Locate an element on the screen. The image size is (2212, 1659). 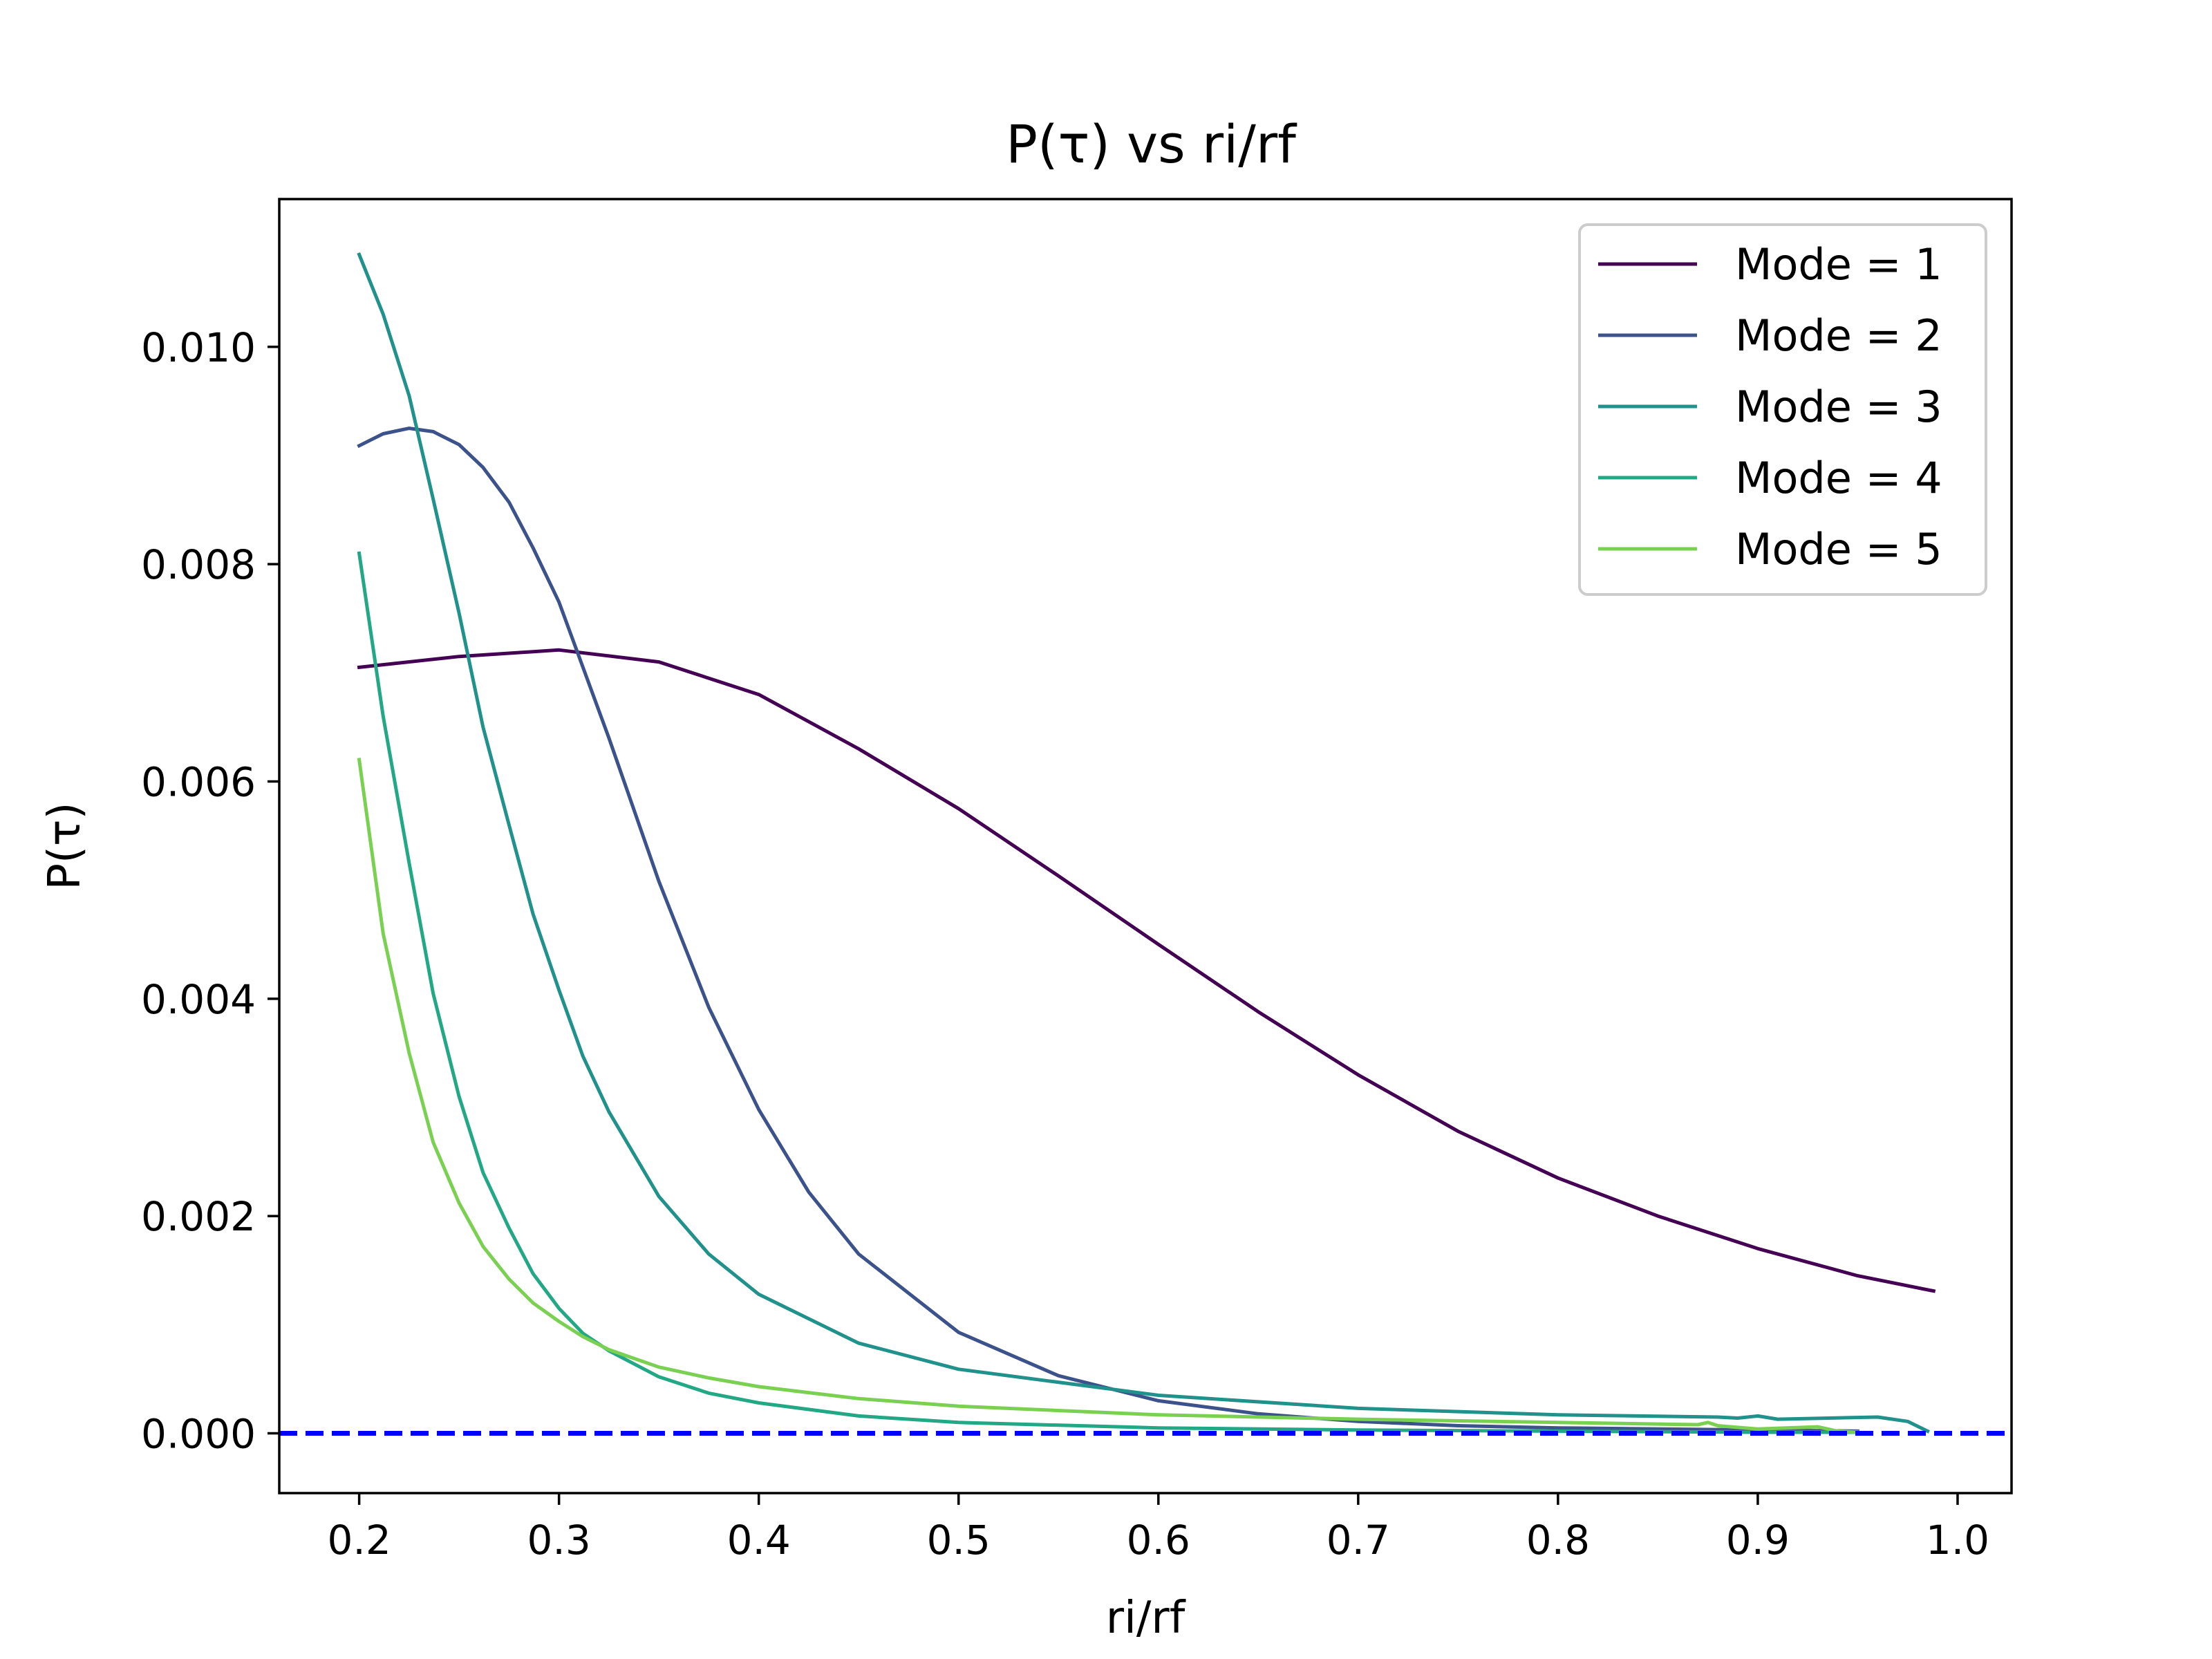
y-tick-label: 0.000 is located at coordinates (198, 1434).